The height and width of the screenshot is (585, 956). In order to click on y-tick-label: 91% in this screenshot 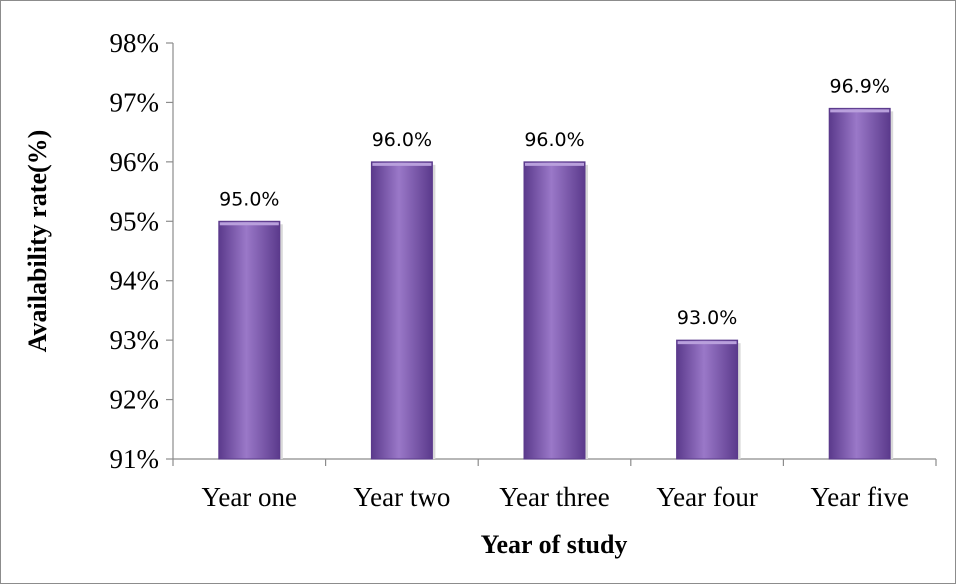, I will do `click(135, 459)`.